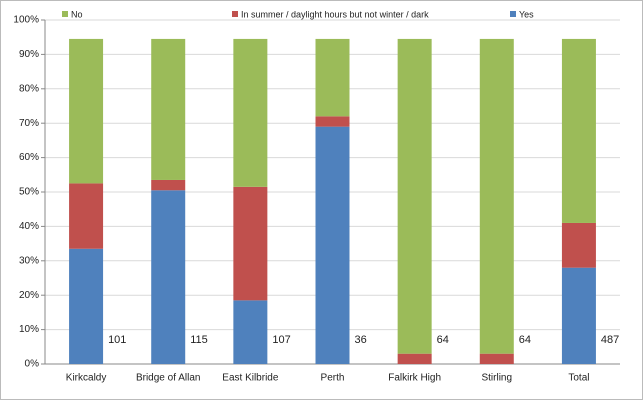 This screenshot has height=400, width=643. What do you see at coordinates (333, 378) in the screenshot?
I see `x-tick-label: Perth` at bounding box center [333, 378].